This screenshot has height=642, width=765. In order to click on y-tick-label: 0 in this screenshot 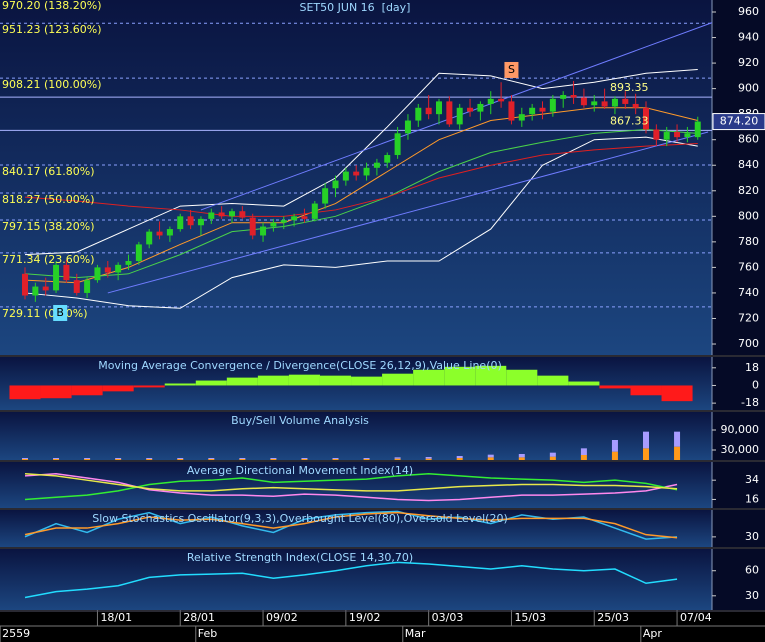, I will do `click(755, 384)`.